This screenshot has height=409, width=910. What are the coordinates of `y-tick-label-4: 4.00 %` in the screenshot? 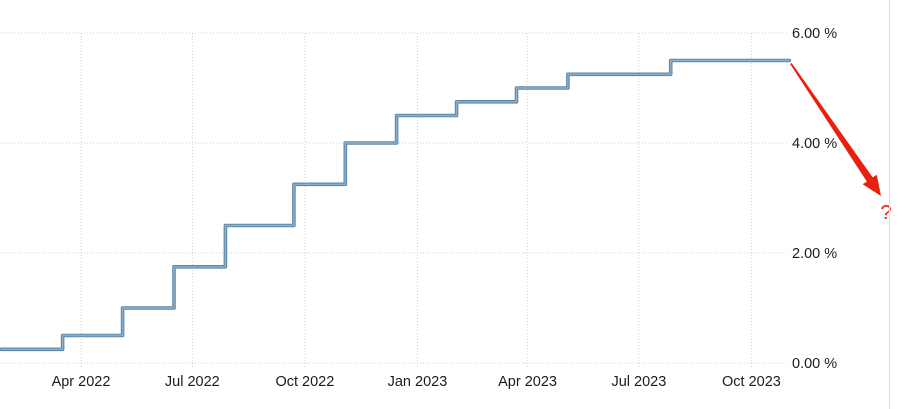 It's located at (814, 144).